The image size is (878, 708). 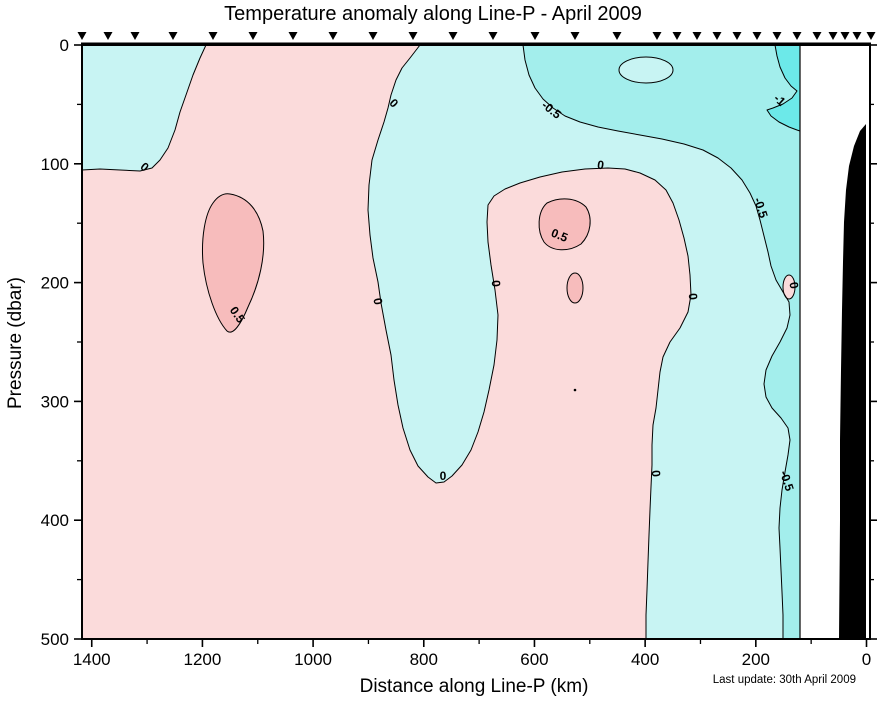 I want to click on region-neg05-island-ellipse, so click(x=646, y=70).